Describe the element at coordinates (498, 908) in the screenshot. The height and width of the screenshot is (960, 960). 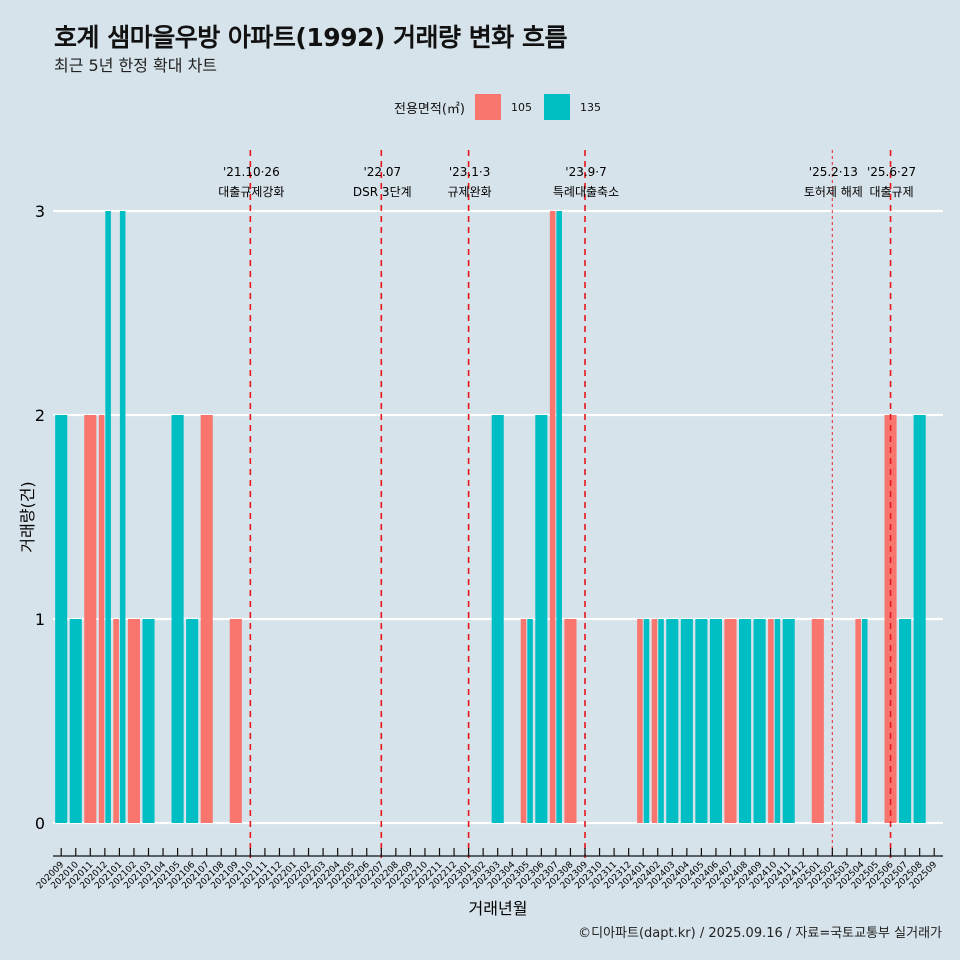
I see `x-axis-label: 거래년월` at that location.